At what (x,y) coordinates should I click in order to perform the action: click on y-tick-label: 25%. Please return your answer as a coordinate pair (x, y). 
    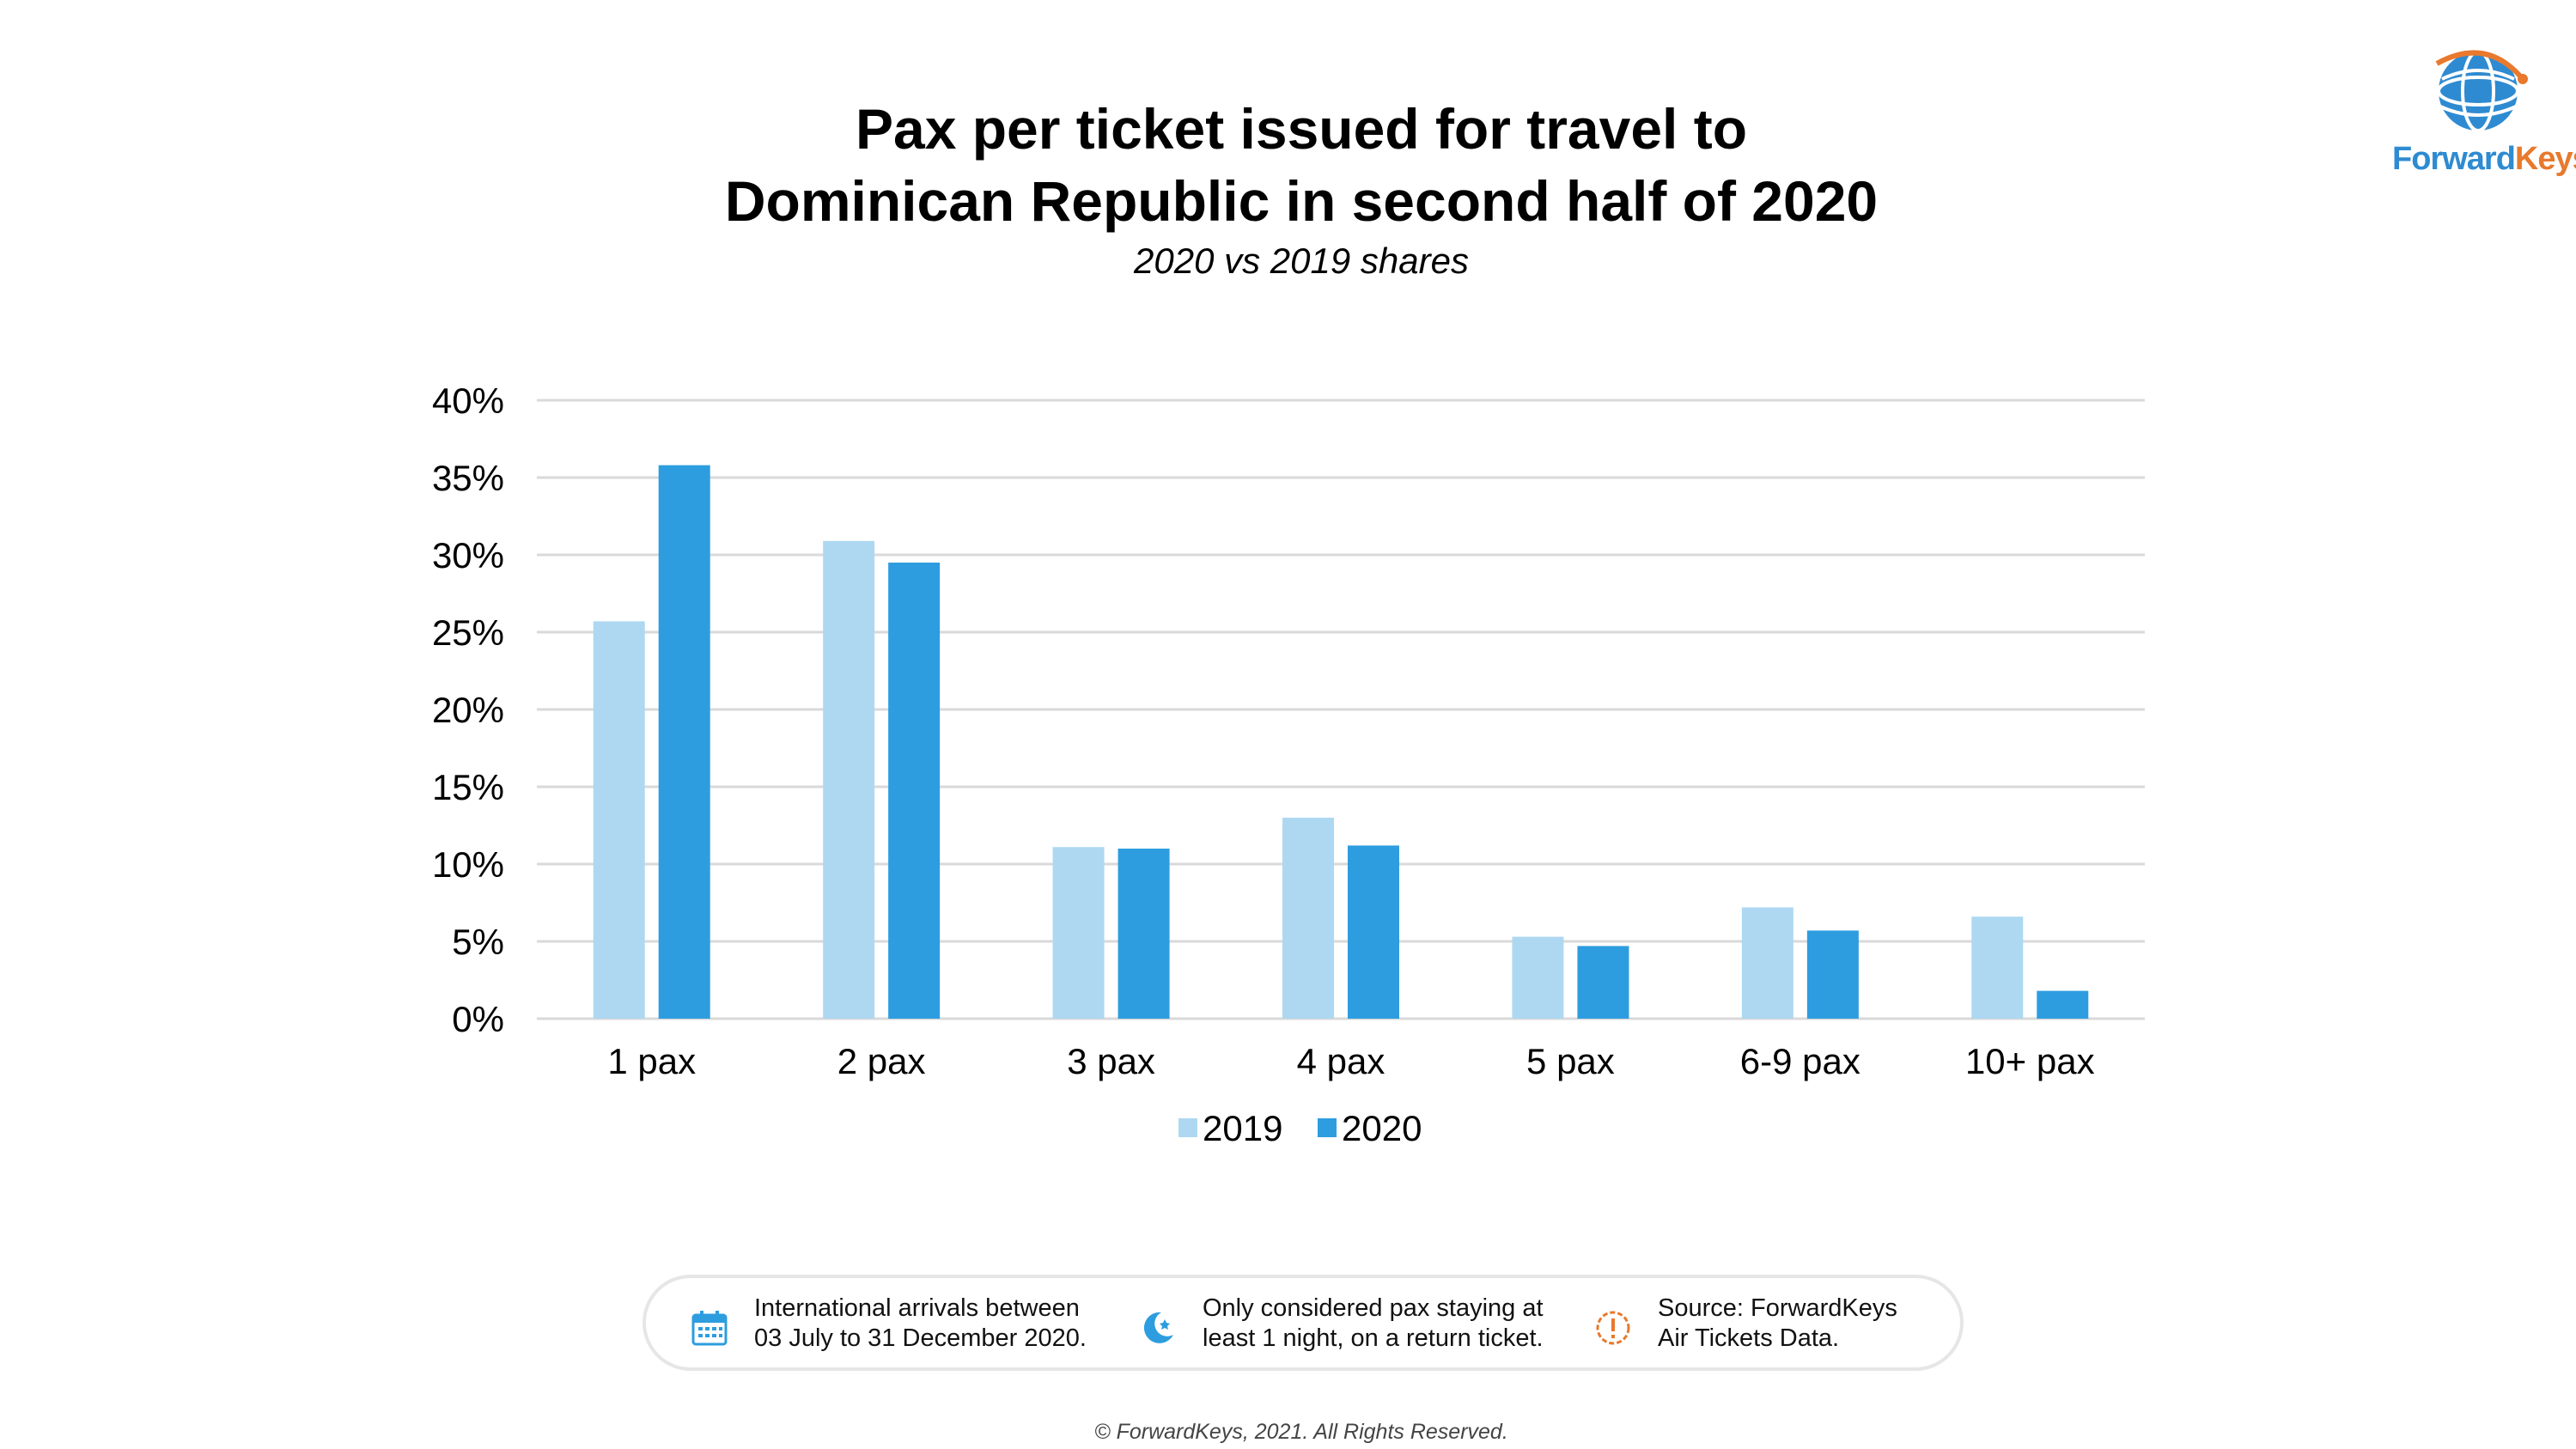
    Looking at the image, I should click on (468, 632).